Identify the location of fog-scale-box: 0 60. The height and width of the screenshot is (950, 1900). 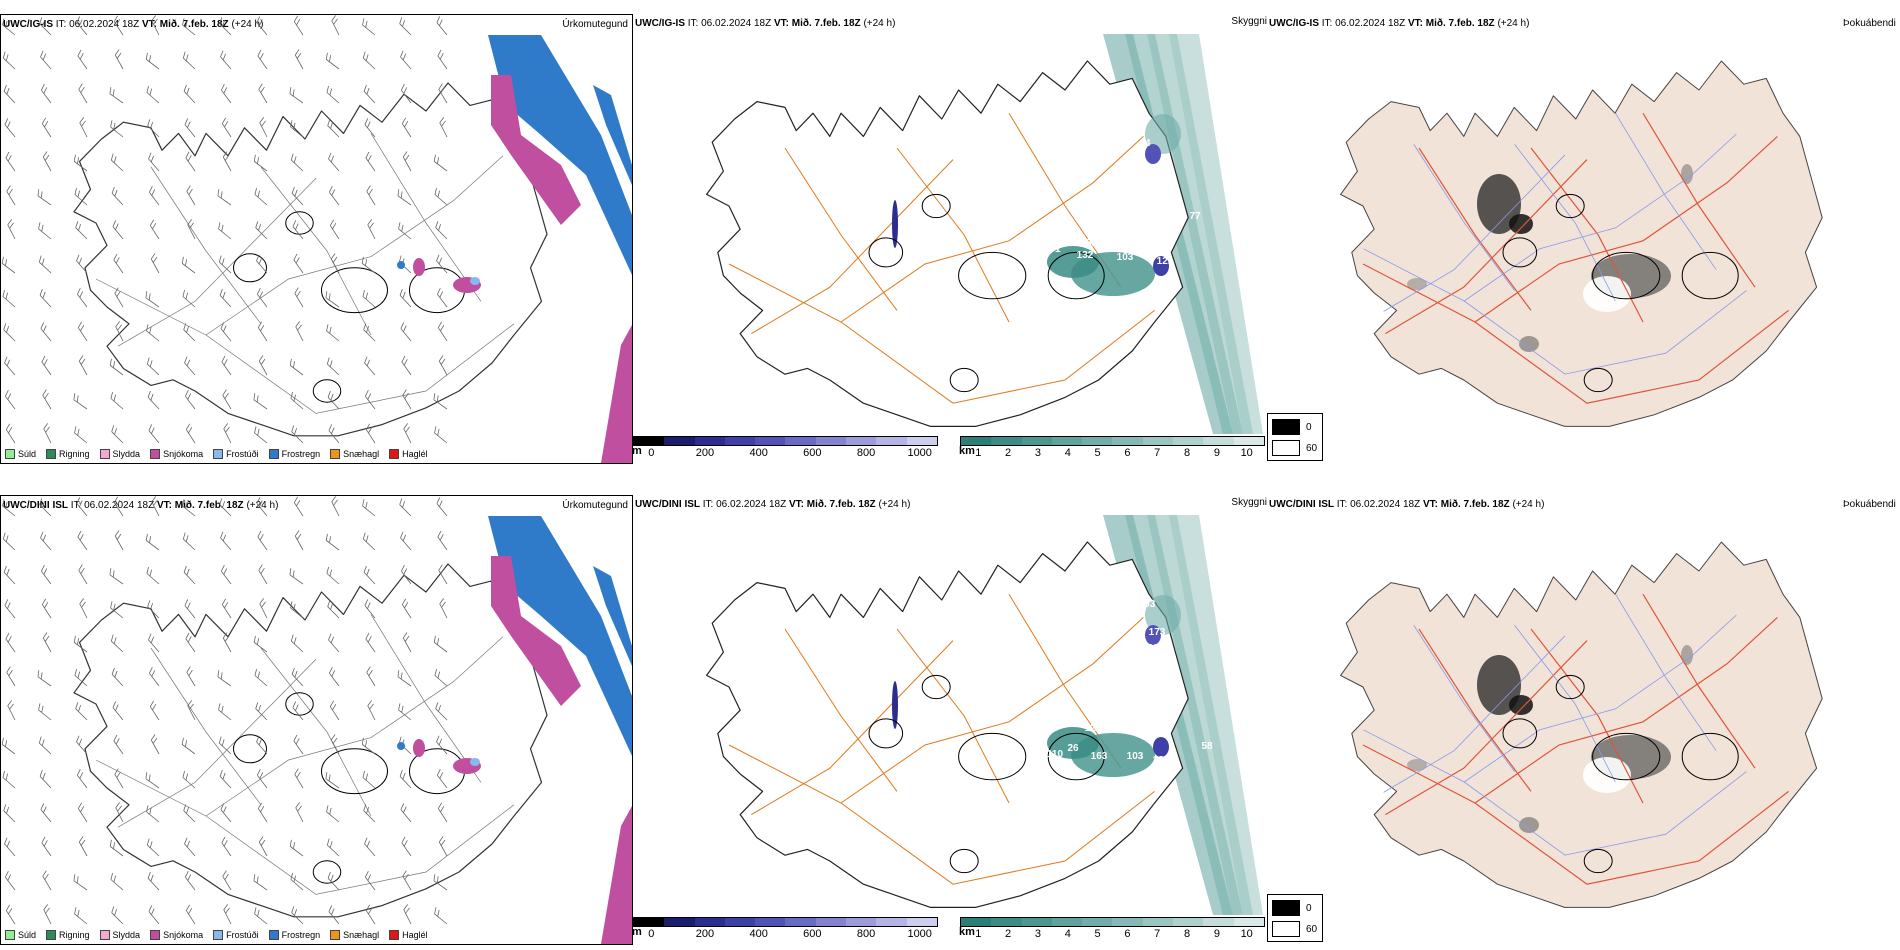
(1295, 437).